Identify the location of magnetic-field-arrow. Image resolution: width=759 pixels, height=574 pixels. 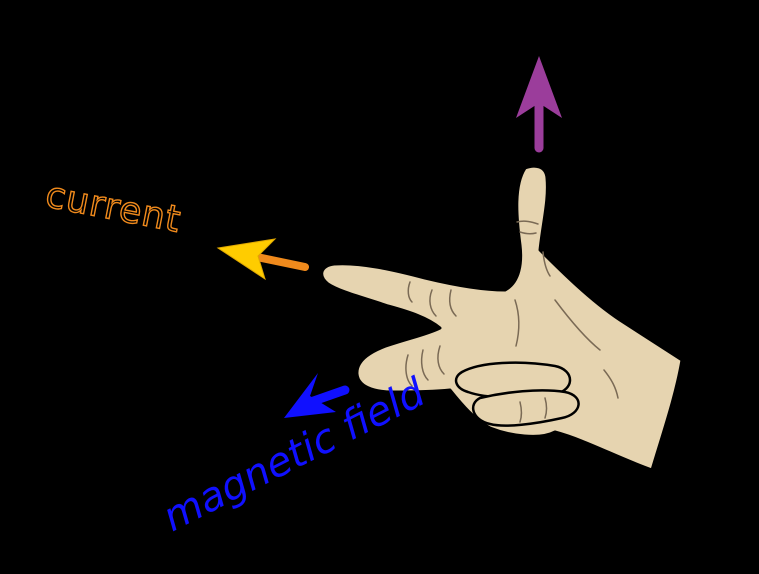
(317, 395).